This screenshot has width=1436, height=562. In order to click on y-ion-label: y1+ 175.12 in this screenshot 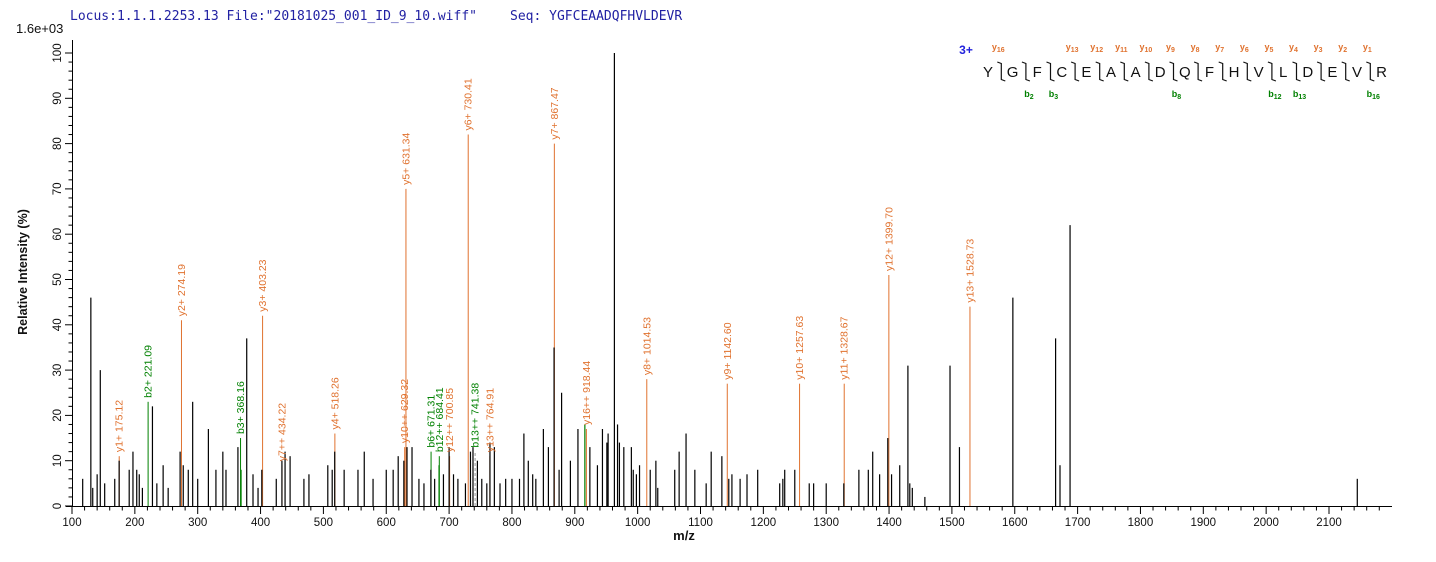, I will do `click(120, 426)`.